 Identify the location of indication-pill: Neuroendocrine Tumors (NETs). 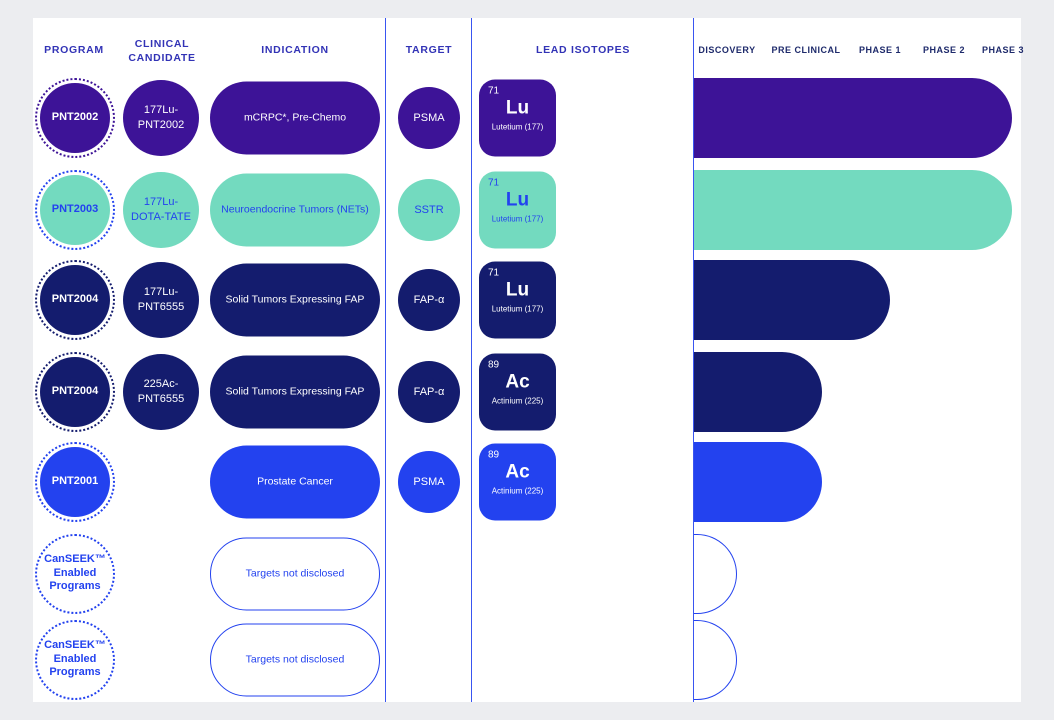
(295, 209).